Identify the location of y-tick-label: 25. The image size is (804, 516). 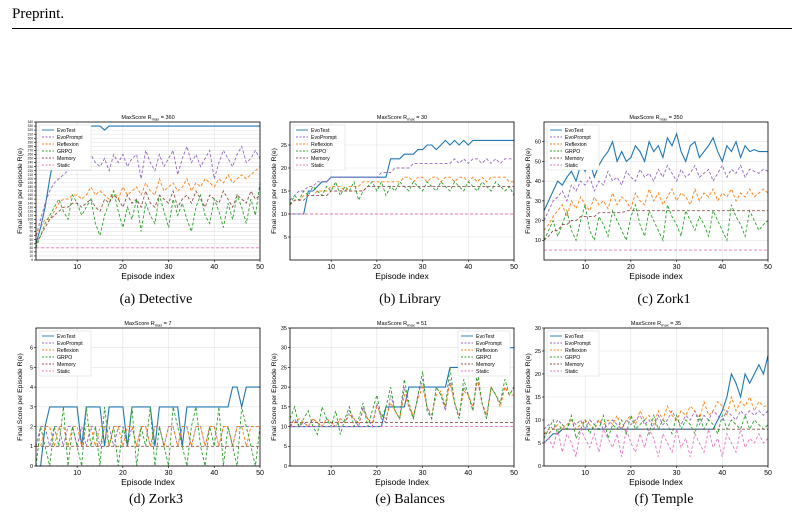
(284, 368).